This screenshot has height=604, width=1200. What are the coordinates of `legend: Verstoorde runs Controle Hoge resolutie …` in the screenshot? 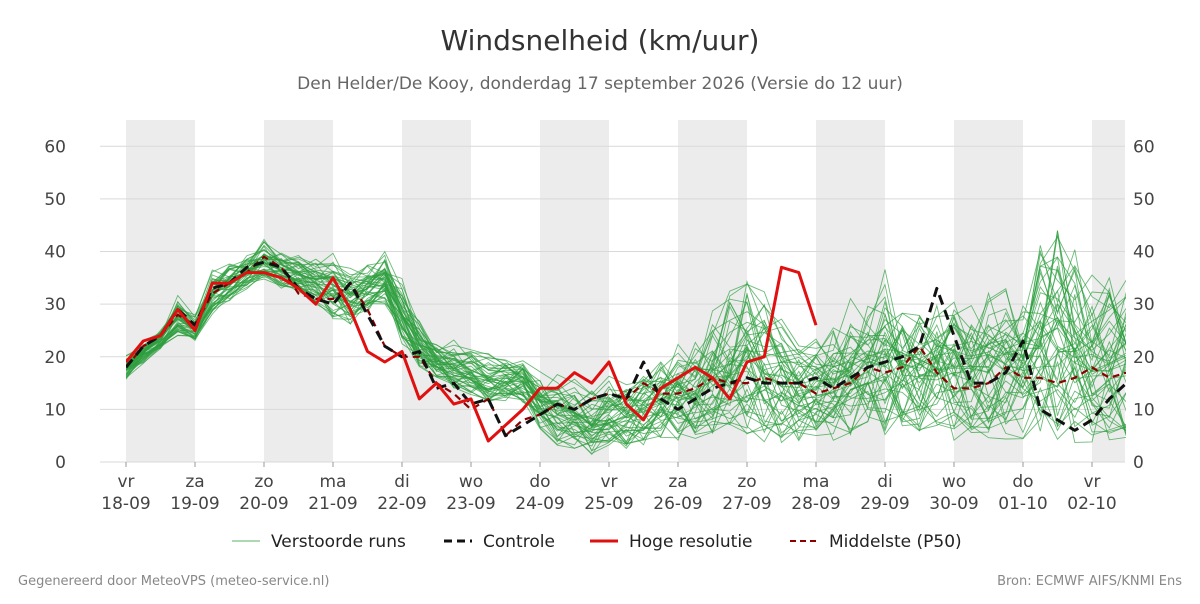 It's located at (597, 542).